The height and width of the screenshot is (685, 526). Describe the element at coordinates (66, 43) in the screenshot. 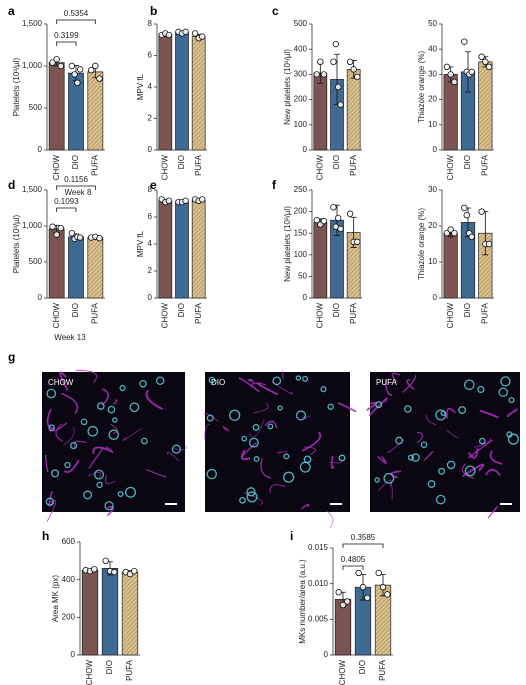

I see `significance-bracket` at that location.